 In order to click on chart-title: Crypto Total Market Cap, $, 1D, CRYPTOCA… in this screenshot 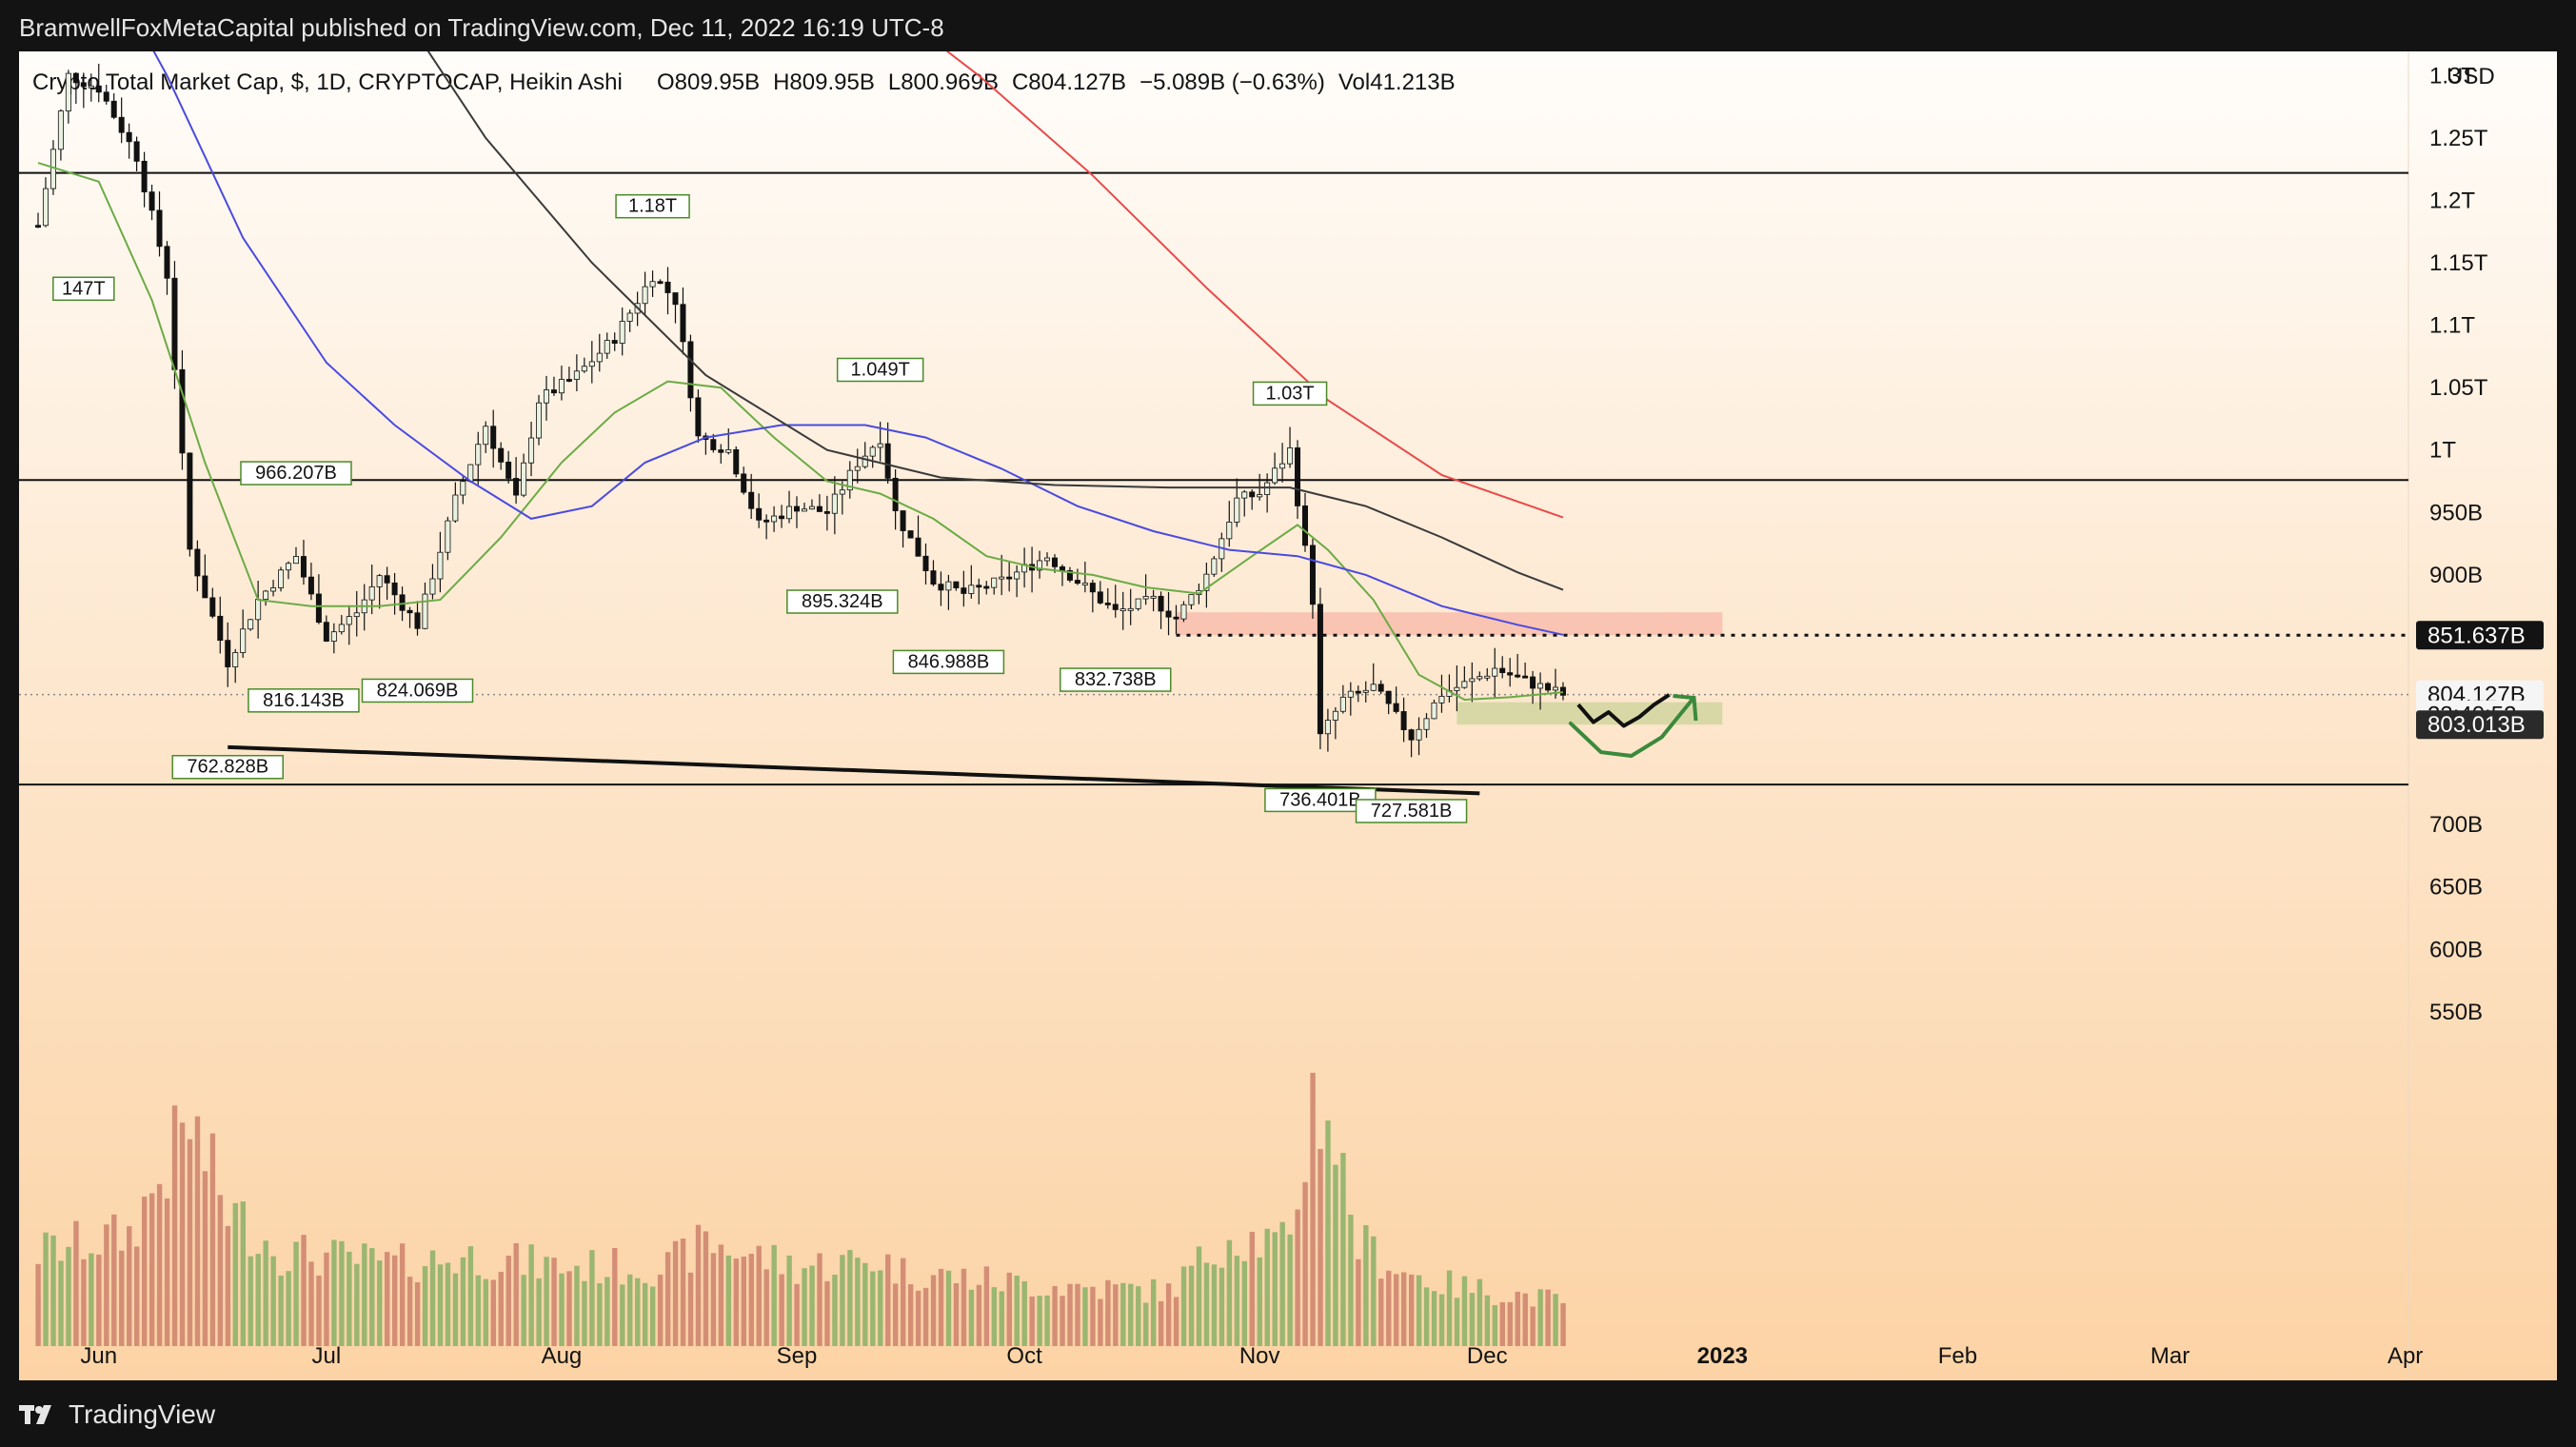, I will do `click(327, 82)`.